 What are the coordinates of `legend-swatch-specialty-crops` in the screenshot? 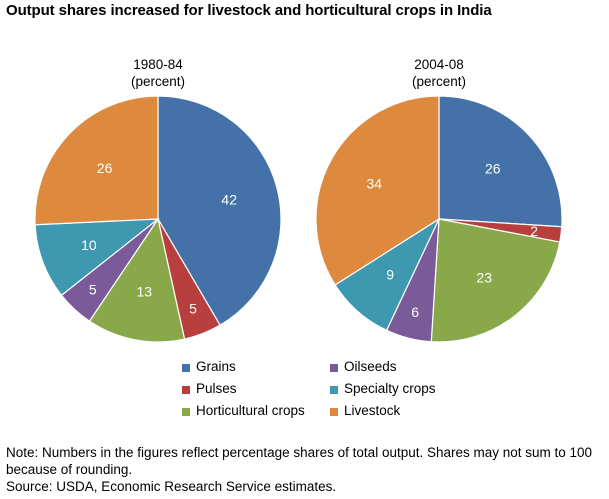 It's located at (334, 390).